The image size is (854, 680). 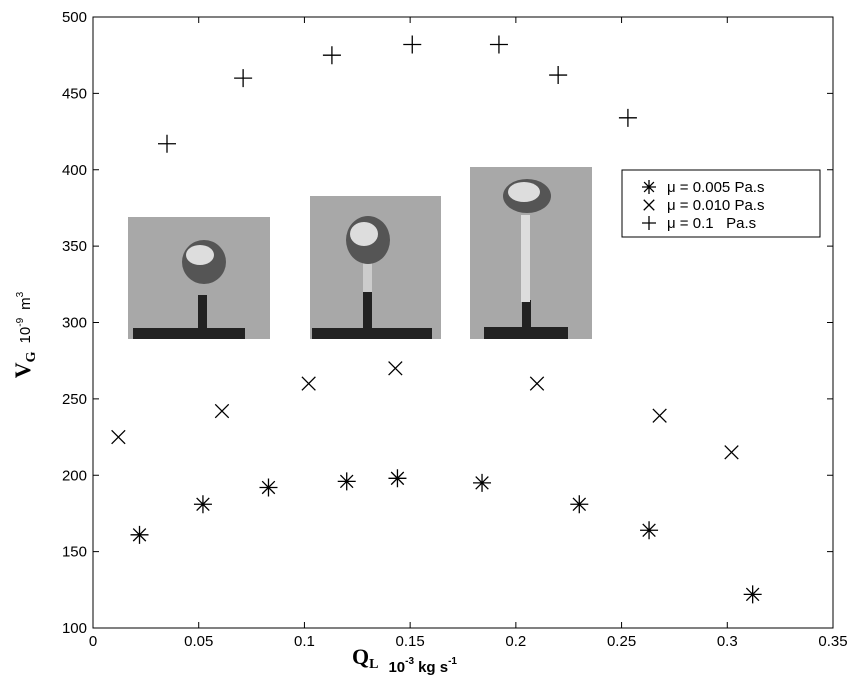 I want to click on y-tick-label: 200, so click(x=74, y=475).